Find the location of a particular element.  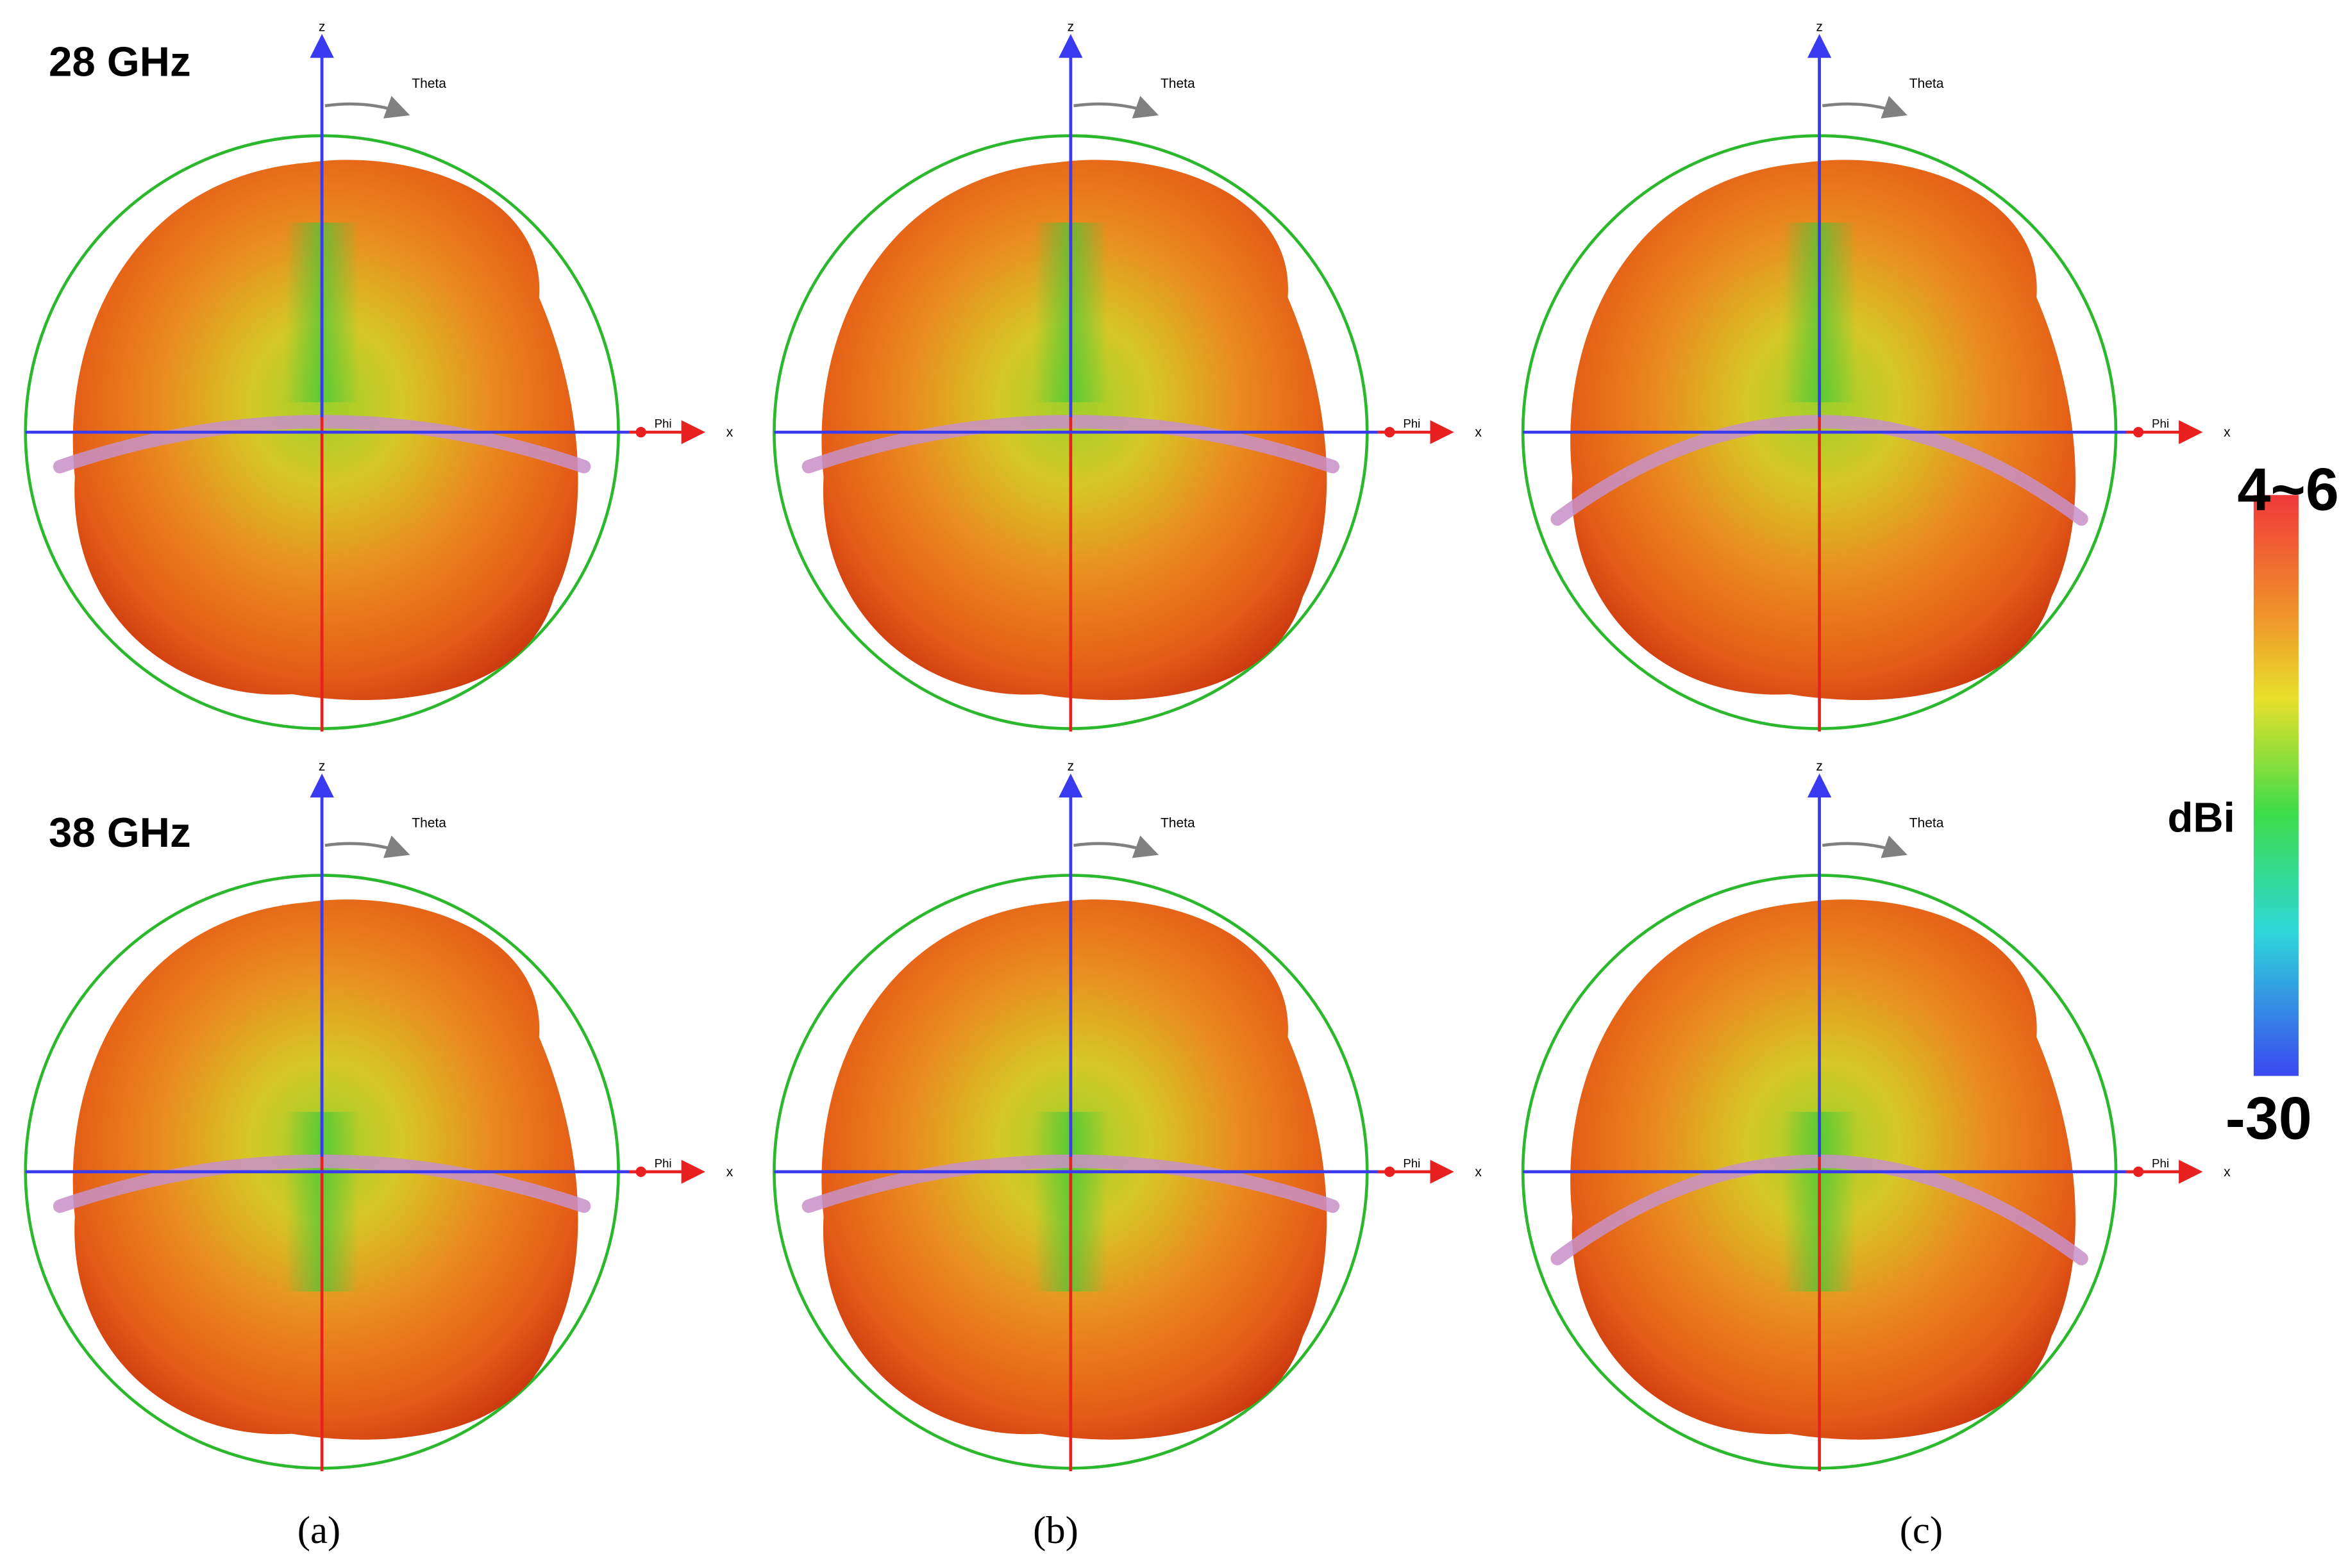

row-label: 38 GHz is located at coordinates (120, 832).